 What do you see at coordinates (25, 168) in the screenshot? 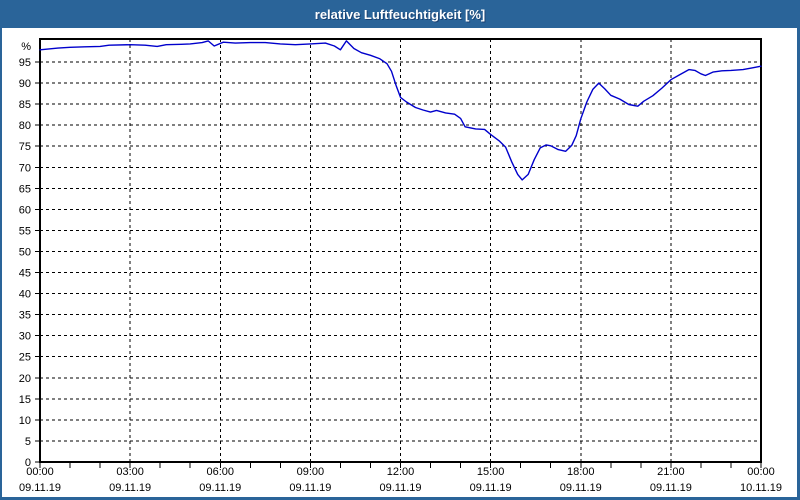
I see `y-tick-label: 70` at bounding box center [25, 168].